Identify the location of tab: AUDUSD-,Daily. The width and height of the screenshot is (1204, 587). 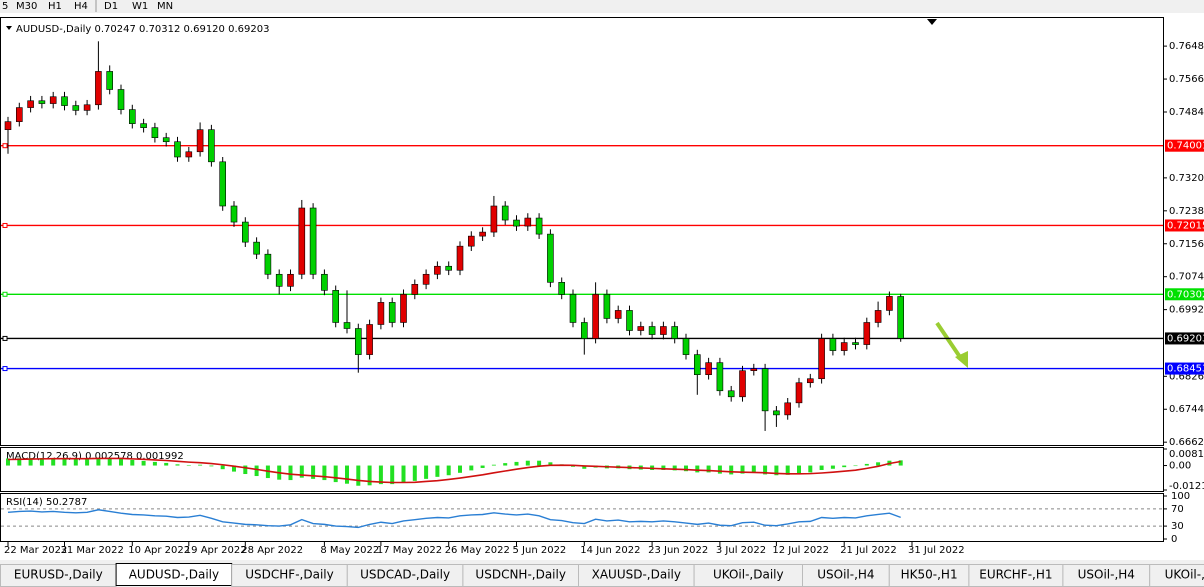
(174, 574).